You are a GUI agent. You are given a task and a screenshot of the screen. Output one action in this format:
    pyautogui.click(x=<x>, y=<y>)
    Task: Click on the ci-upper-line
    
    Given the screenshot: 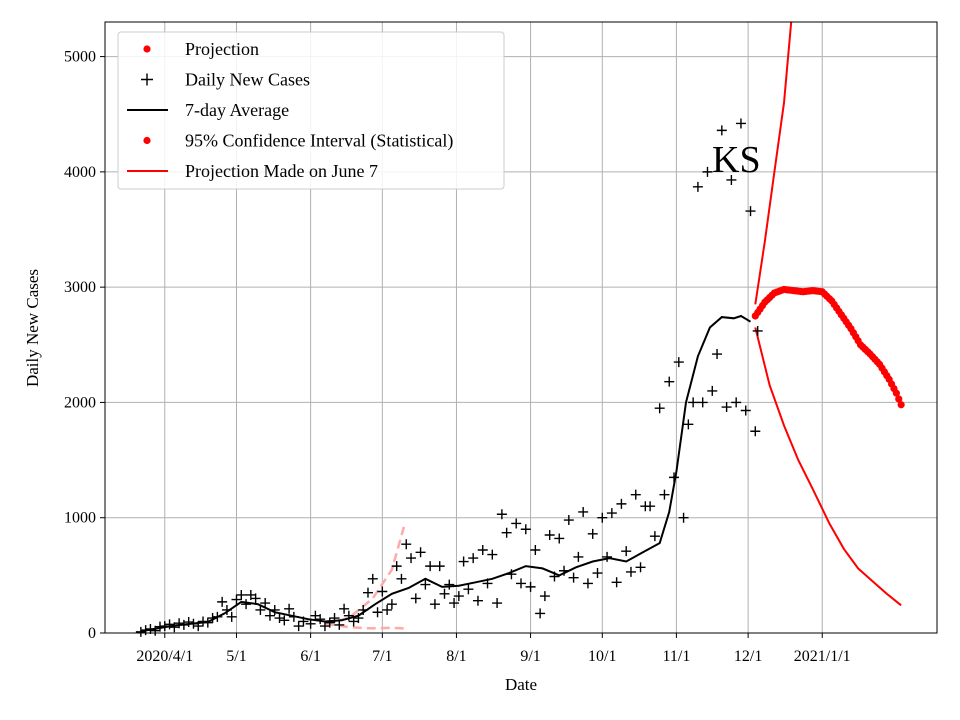 What is the action you would take?
    pyautogui.click(x=773, y=163)
    